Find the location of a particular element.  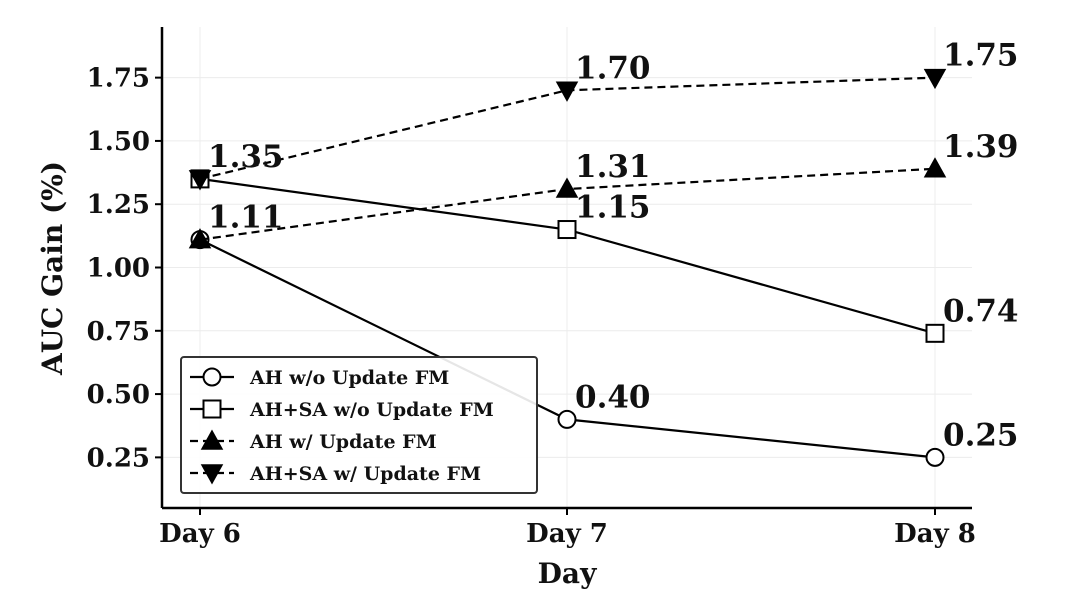

data-label: 1.15 is located at coordinates (613, 208).